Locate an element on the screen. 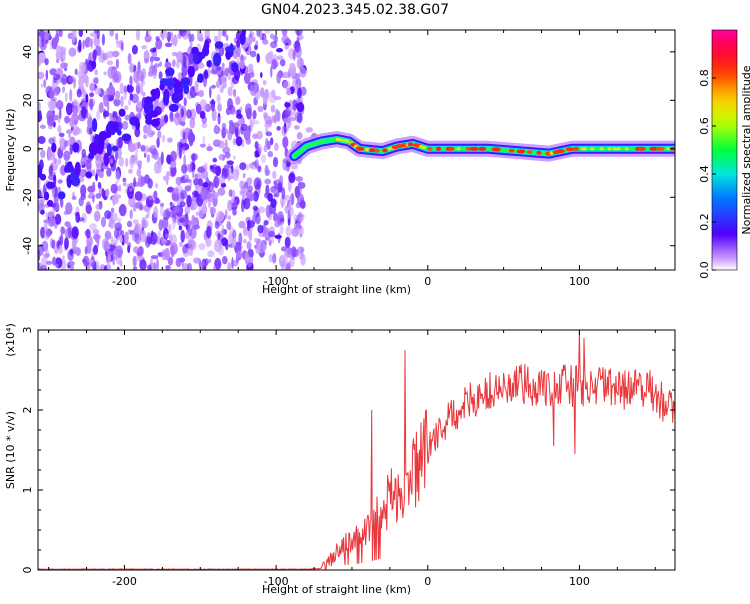 The image size is (750, 604). y-tick-label: 40 is located at coordinates (27, 52).